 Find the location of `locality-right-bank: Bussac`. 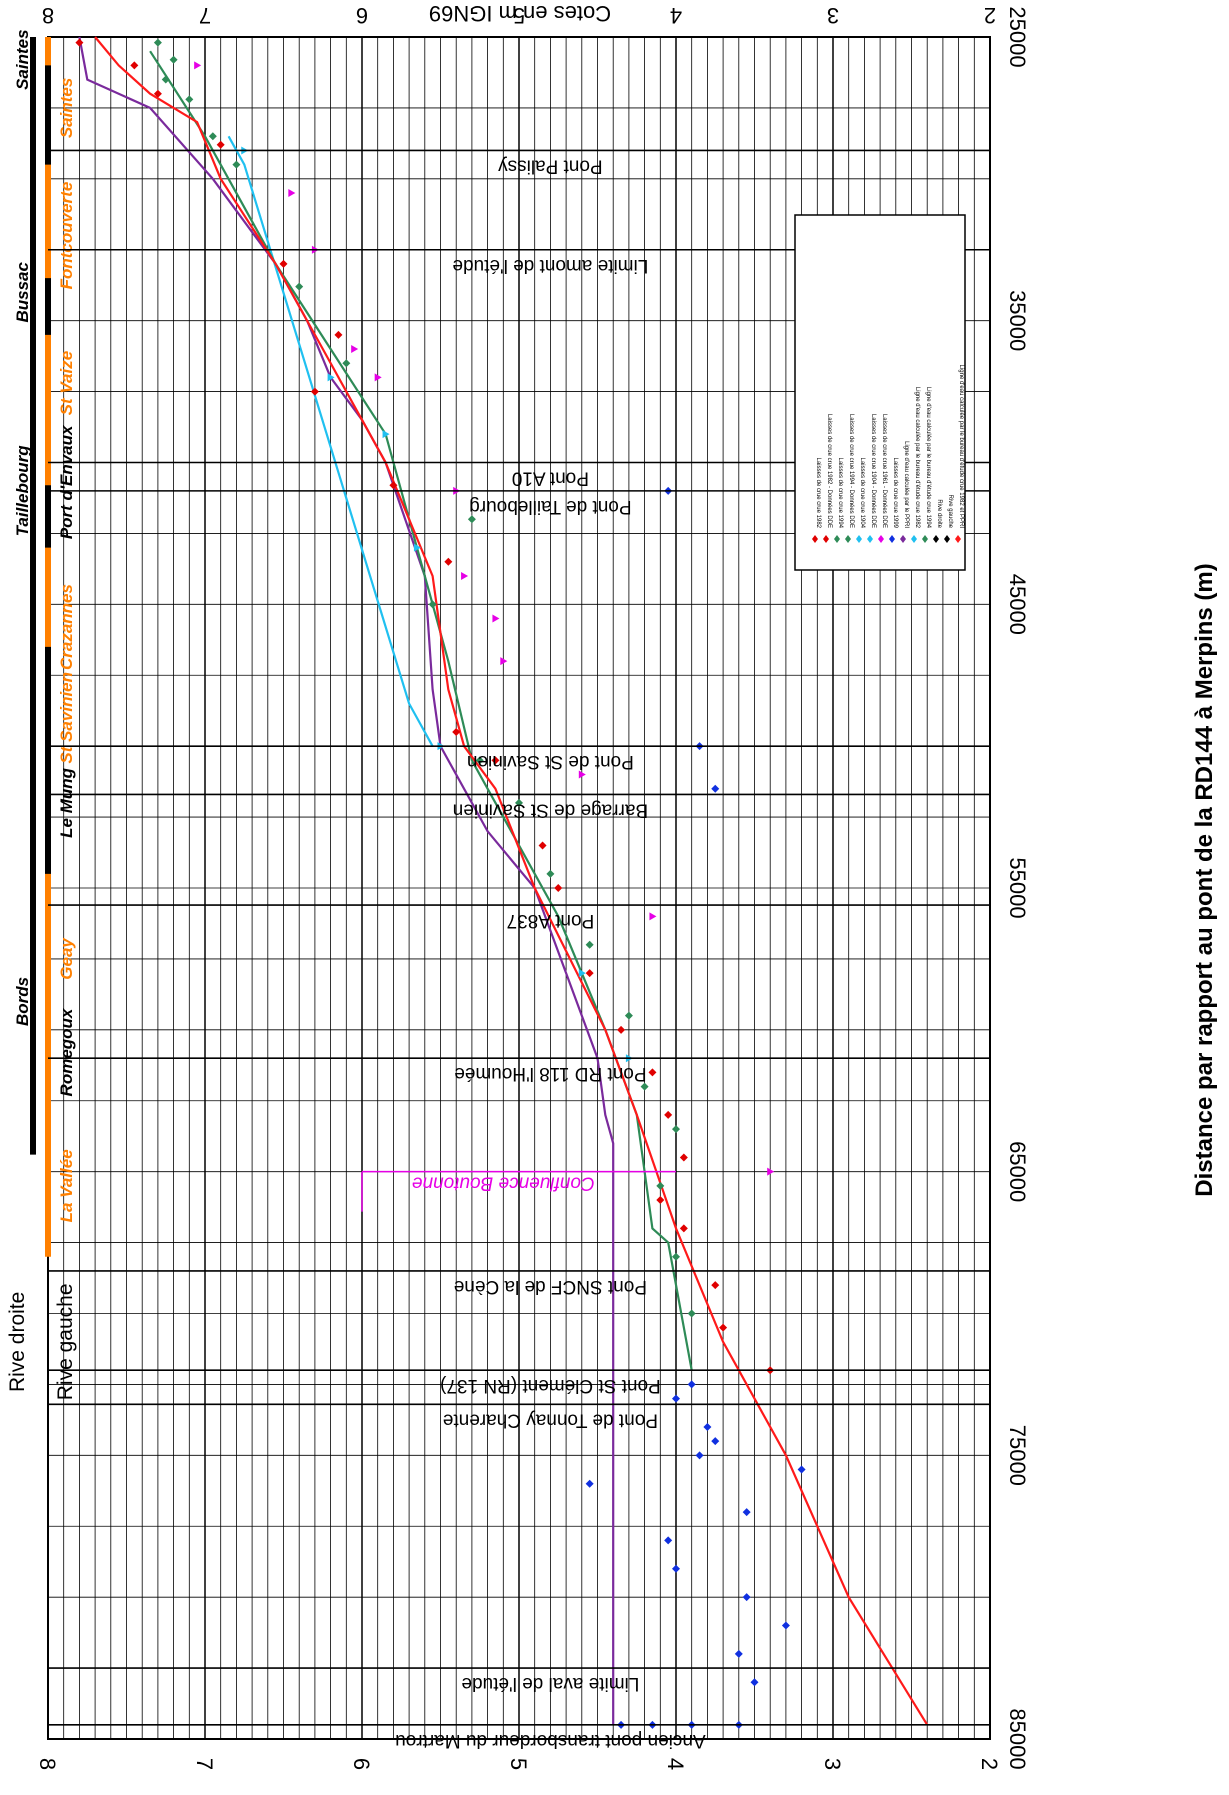

locality-right-bank: Bussac is located at coordinates (22, 292).